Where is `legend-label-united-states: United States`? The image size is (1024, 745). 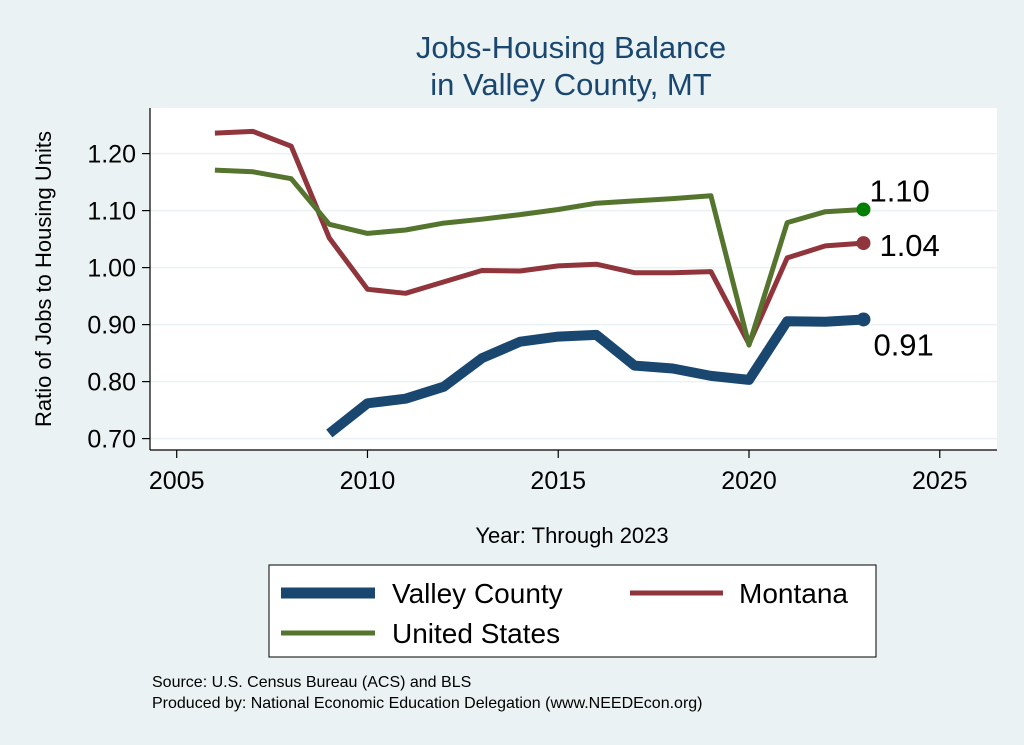 legend-label-united-states: United States is located at coordinates (476, 633).